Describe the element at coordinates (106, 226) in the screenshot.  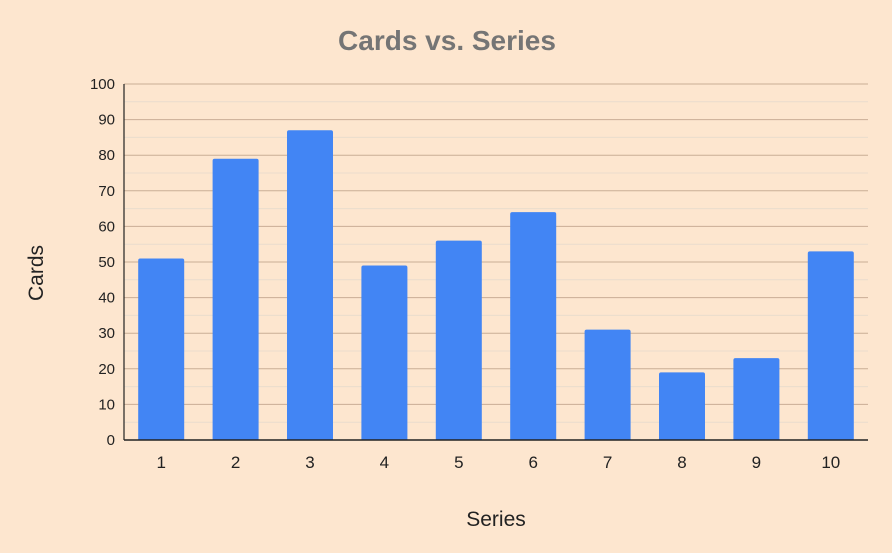
I see `y-tick-label: 60` at that location.